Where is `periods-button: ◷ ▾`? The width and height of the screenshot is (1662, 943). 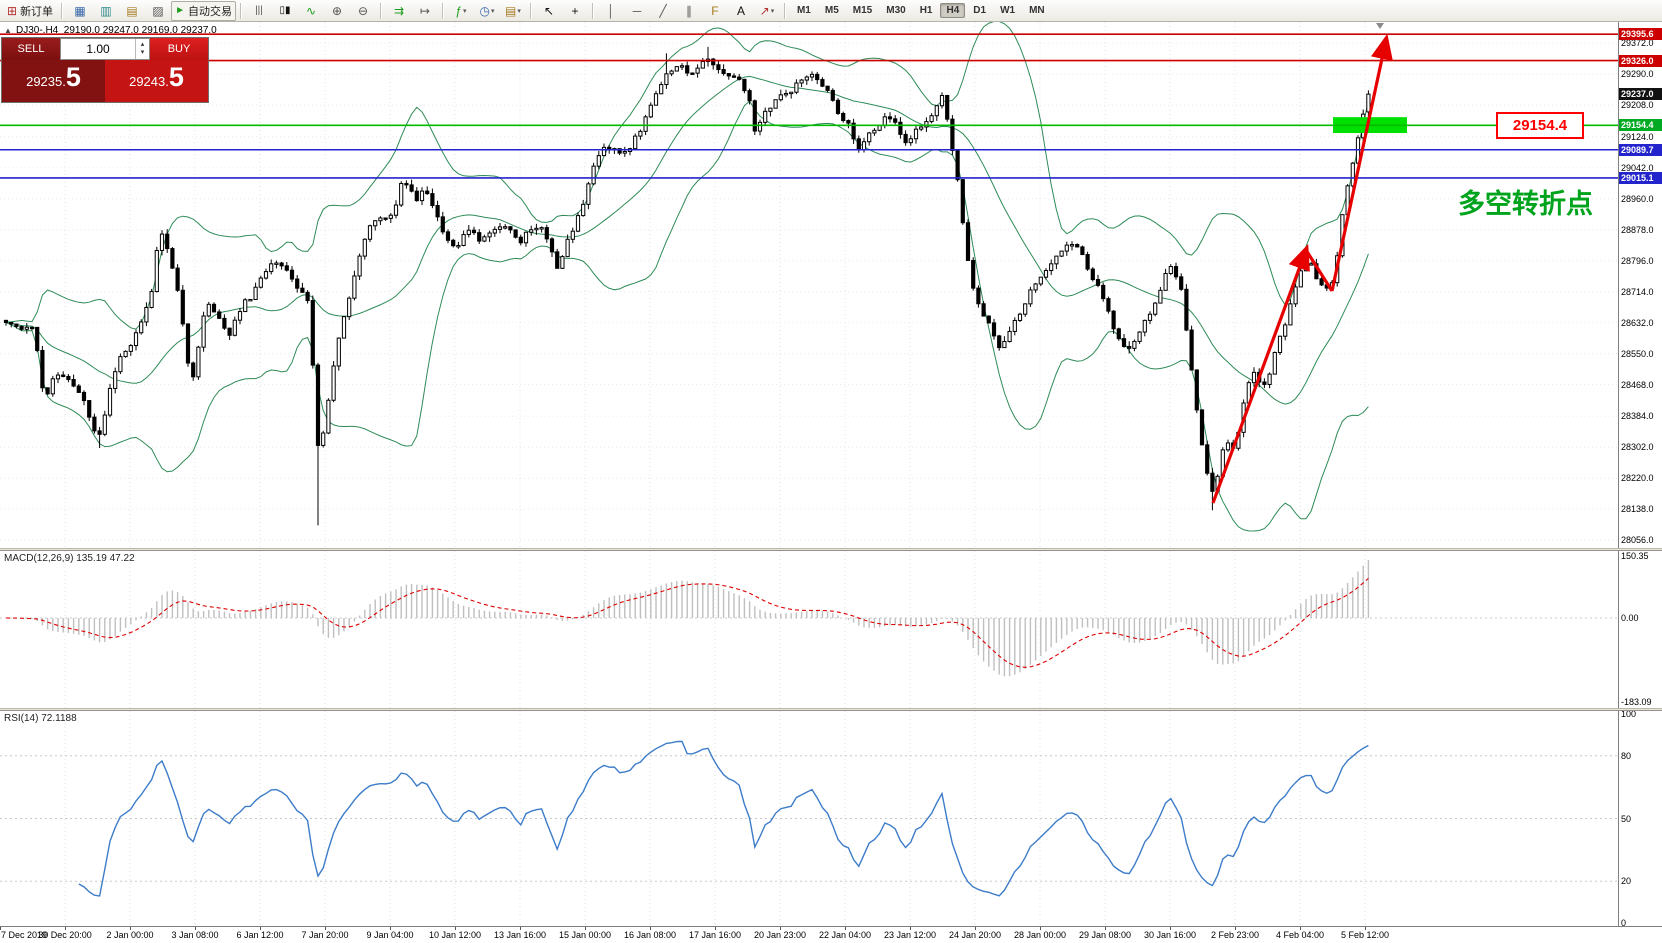
periods-button: ◷ ▾ is located at coordinates (487, 11).